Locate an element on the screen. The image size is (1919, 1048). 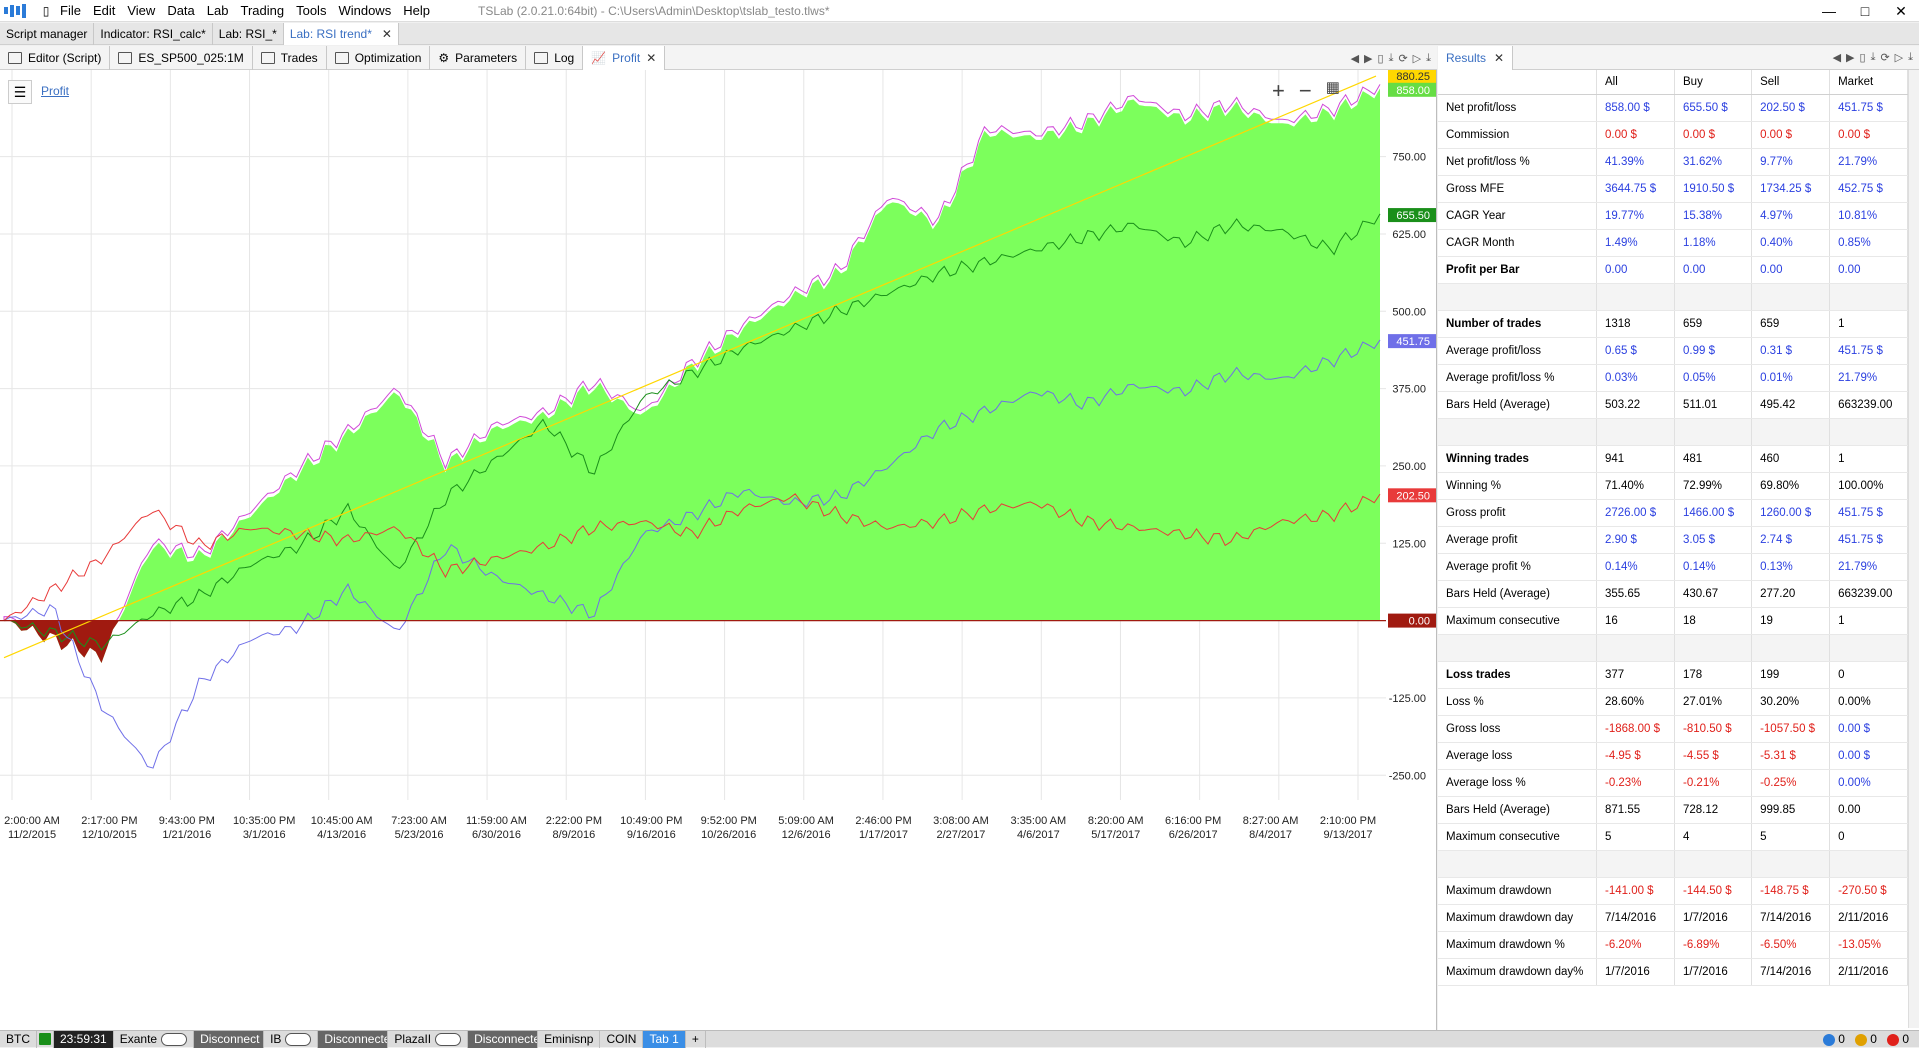
exante-connector: Exante is located at coordinates (154, 1039).